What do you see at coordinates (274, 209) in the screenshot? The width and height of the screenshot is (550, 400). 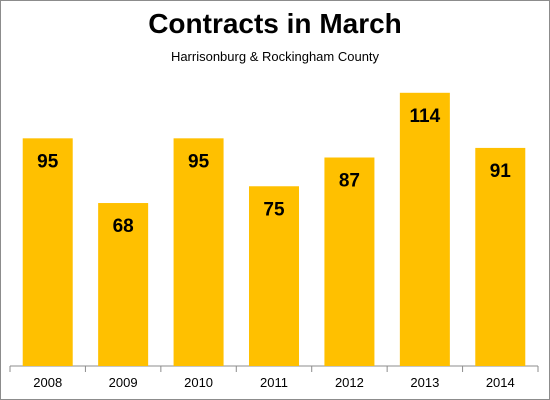 I see `data-label-2011: 75` at bounding box center [274, 209].